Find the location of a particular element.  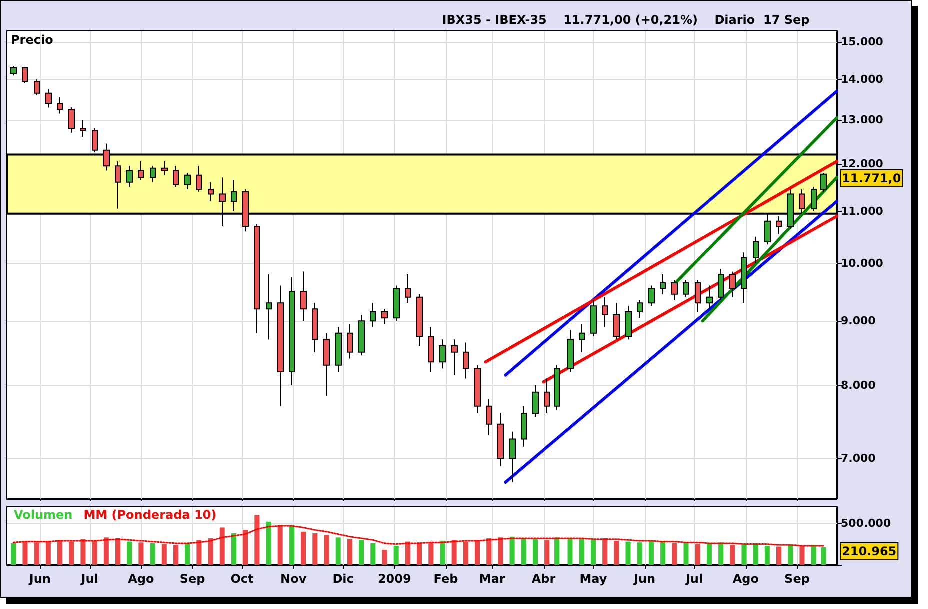

x-tick-label: Ago is located at coordinates (745, 579).